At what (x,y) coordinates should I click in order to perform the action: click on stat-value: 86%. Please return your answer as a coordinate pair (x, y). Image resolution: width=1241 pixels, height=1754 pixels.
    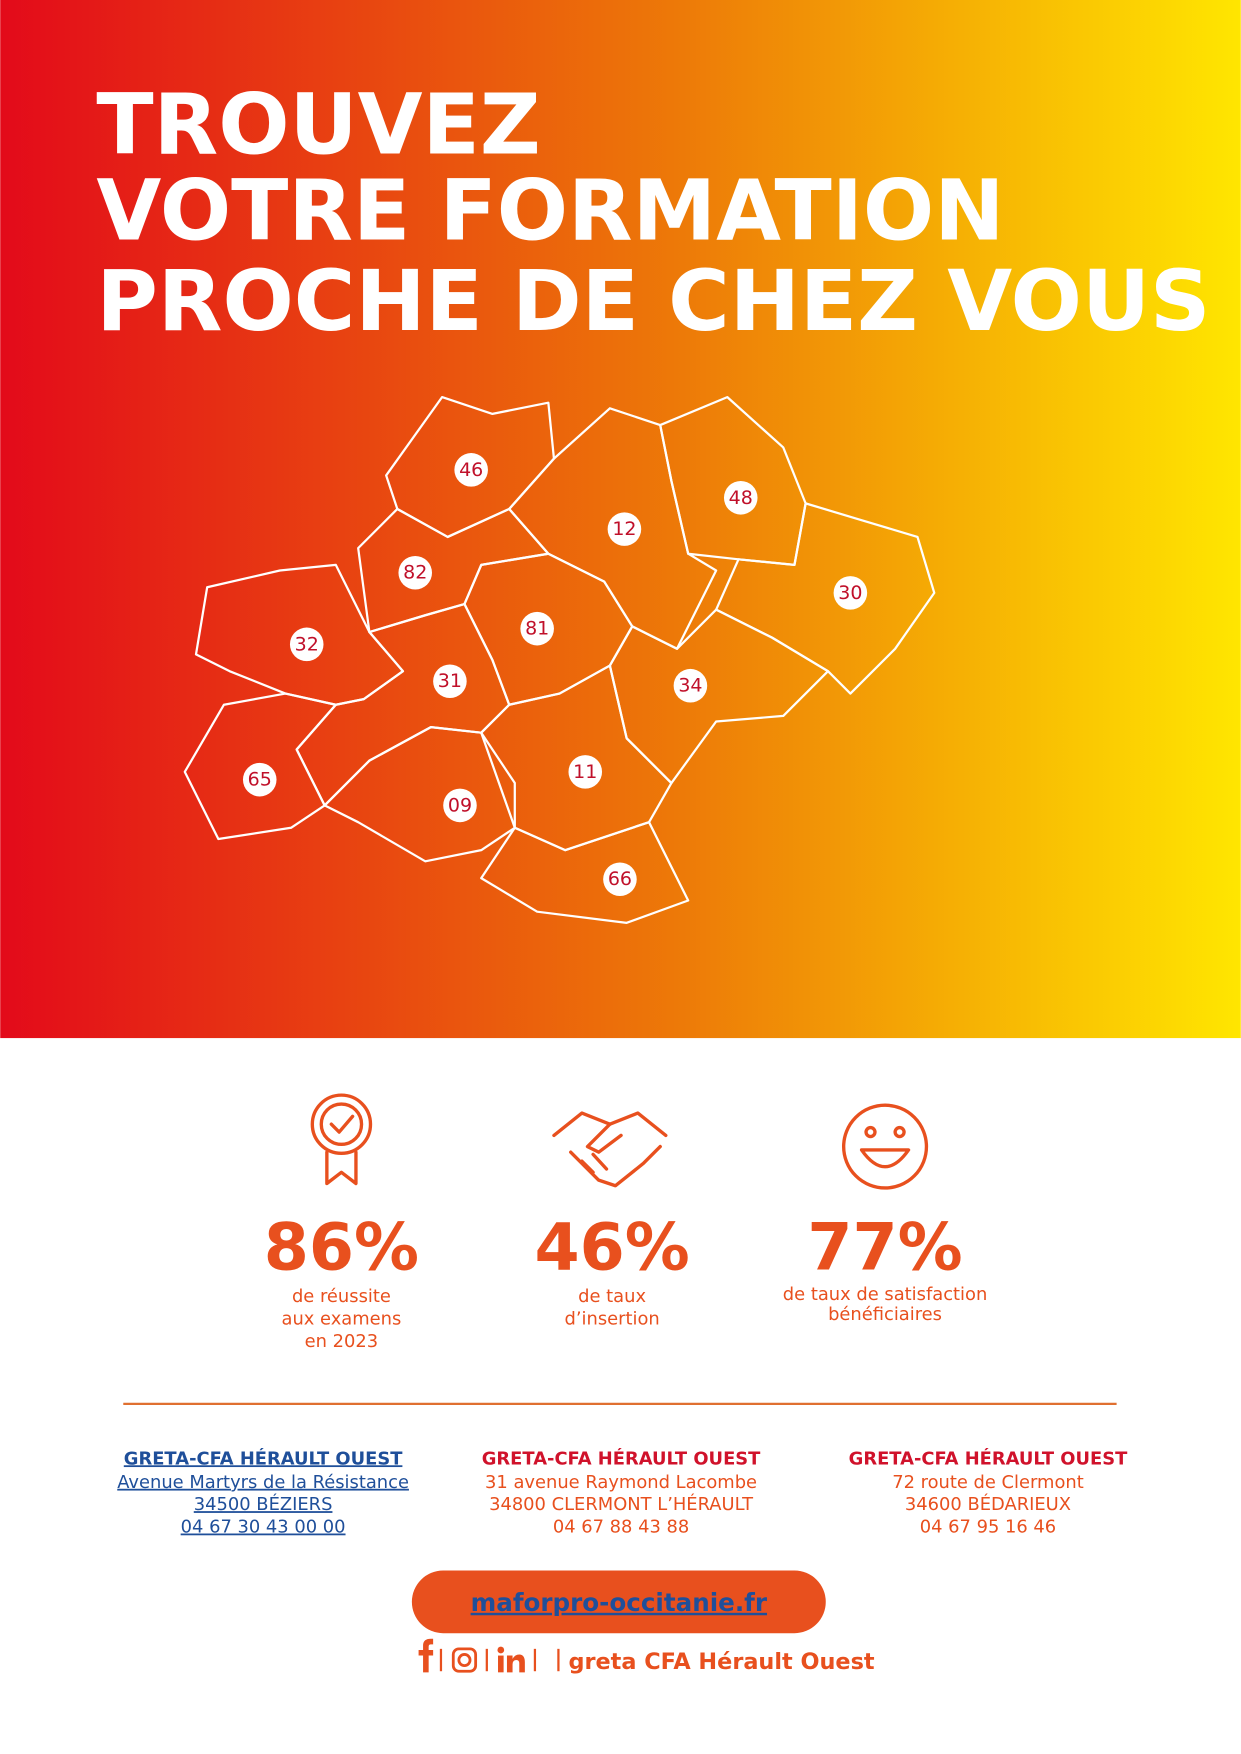
    Looking at the image, I should click on (341, 1248).